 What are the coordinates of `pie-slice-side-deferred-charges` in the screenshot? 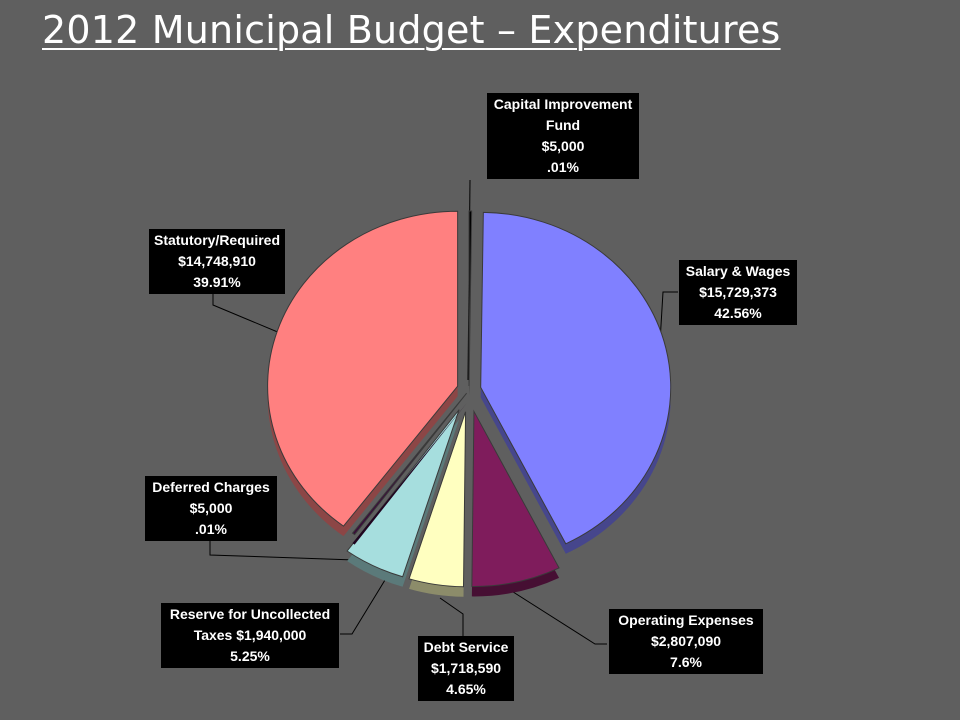 It's located at (409, 474).